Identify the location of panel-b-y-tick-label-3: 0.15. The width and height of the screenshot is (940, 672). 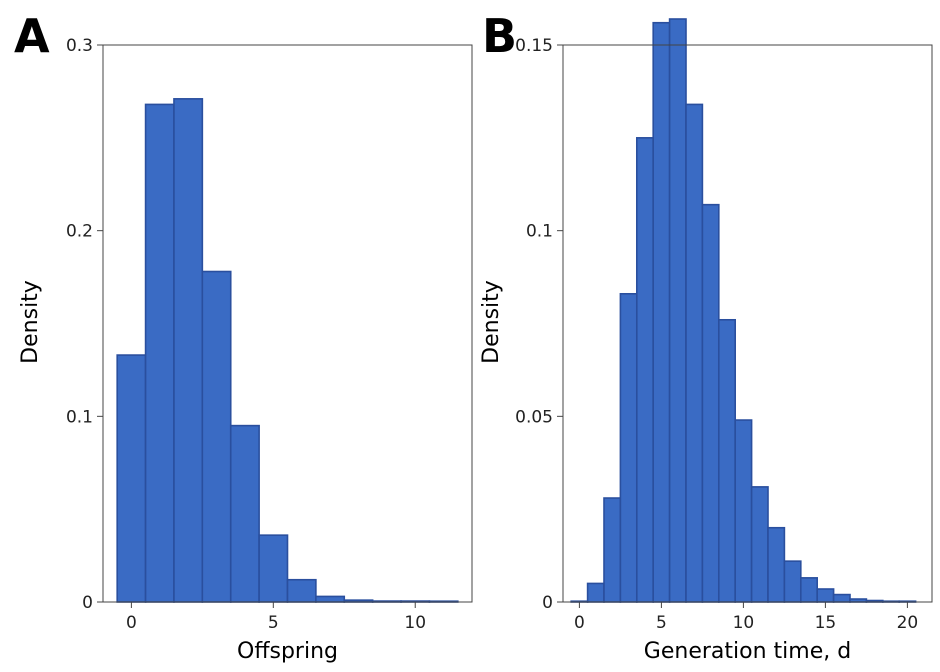
(534, 46).